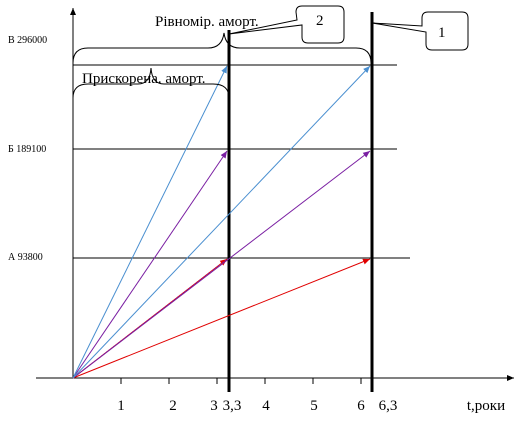 The width and height of the screenshot is (517, 426). What do you see at coordinates (442, 33) in the screenshot?
I see `callout-1-label: 1` at bounding box center [442, 33].